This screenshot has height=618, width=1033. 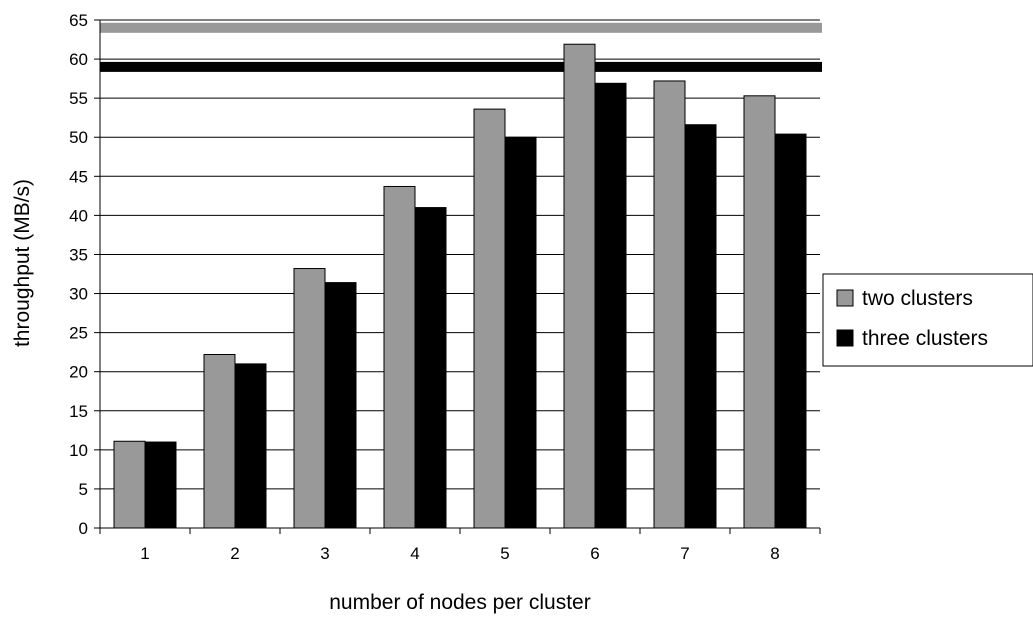 What do you see at coordinates (324, 553) in the screenshot?
I see `x-tick-label: 3` at bounding box center [324, 553].